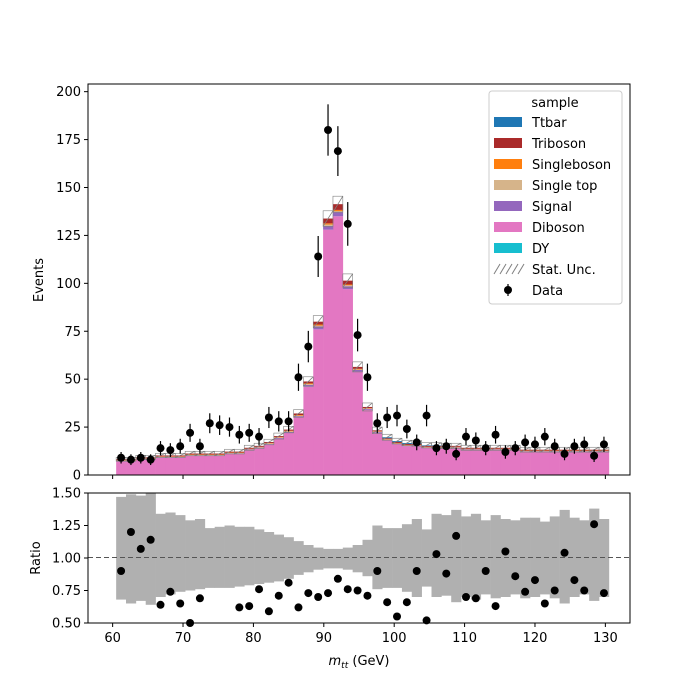  Describe the element at coordinates (66, 591) in the screenshot. I see `y-tick-label: 0.75` at that location.